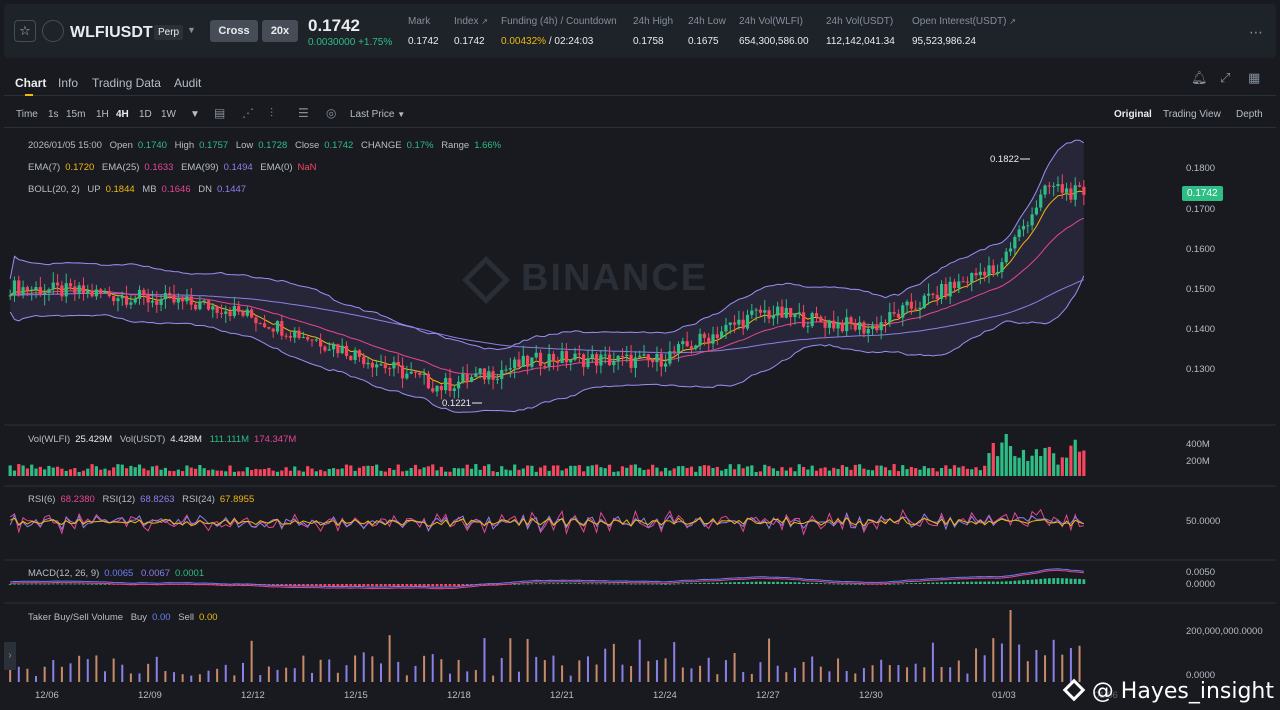  Describe the element at coordinates (126, 83) in the screenshot. I see `tab-trading-data: Trading Data` at that location.